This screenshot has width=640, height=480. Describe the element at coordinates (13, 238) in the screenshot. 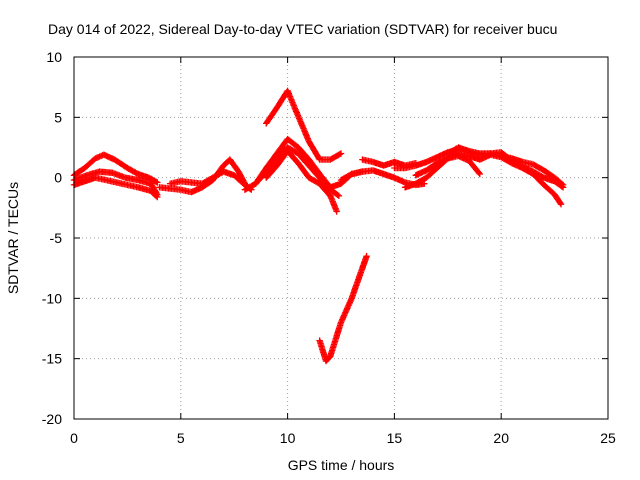

I see `y-axis-label: SDTVAR / TECUs` at that location.